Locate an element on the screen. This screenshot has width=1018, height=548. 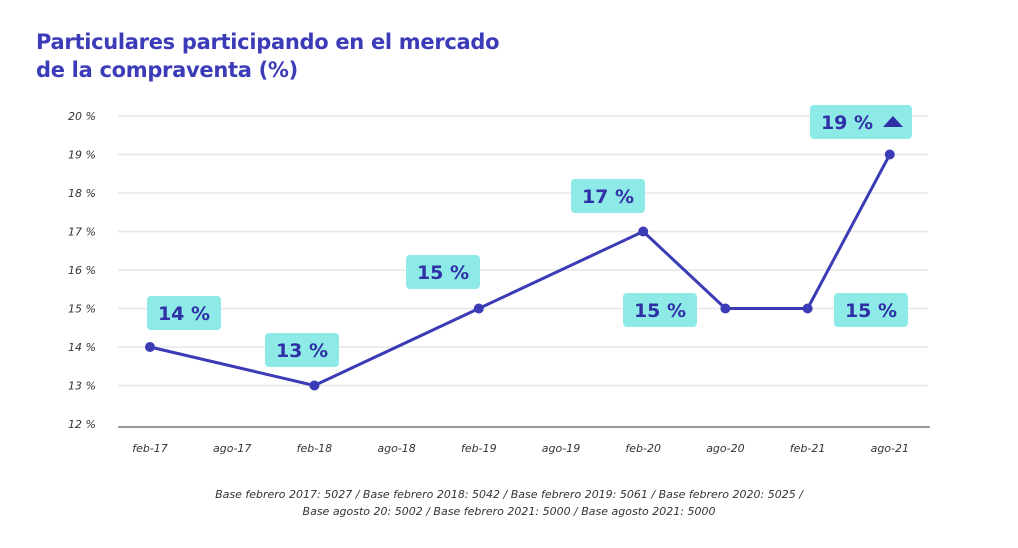
triangle-up-icon is located at coordinates (893, 121).